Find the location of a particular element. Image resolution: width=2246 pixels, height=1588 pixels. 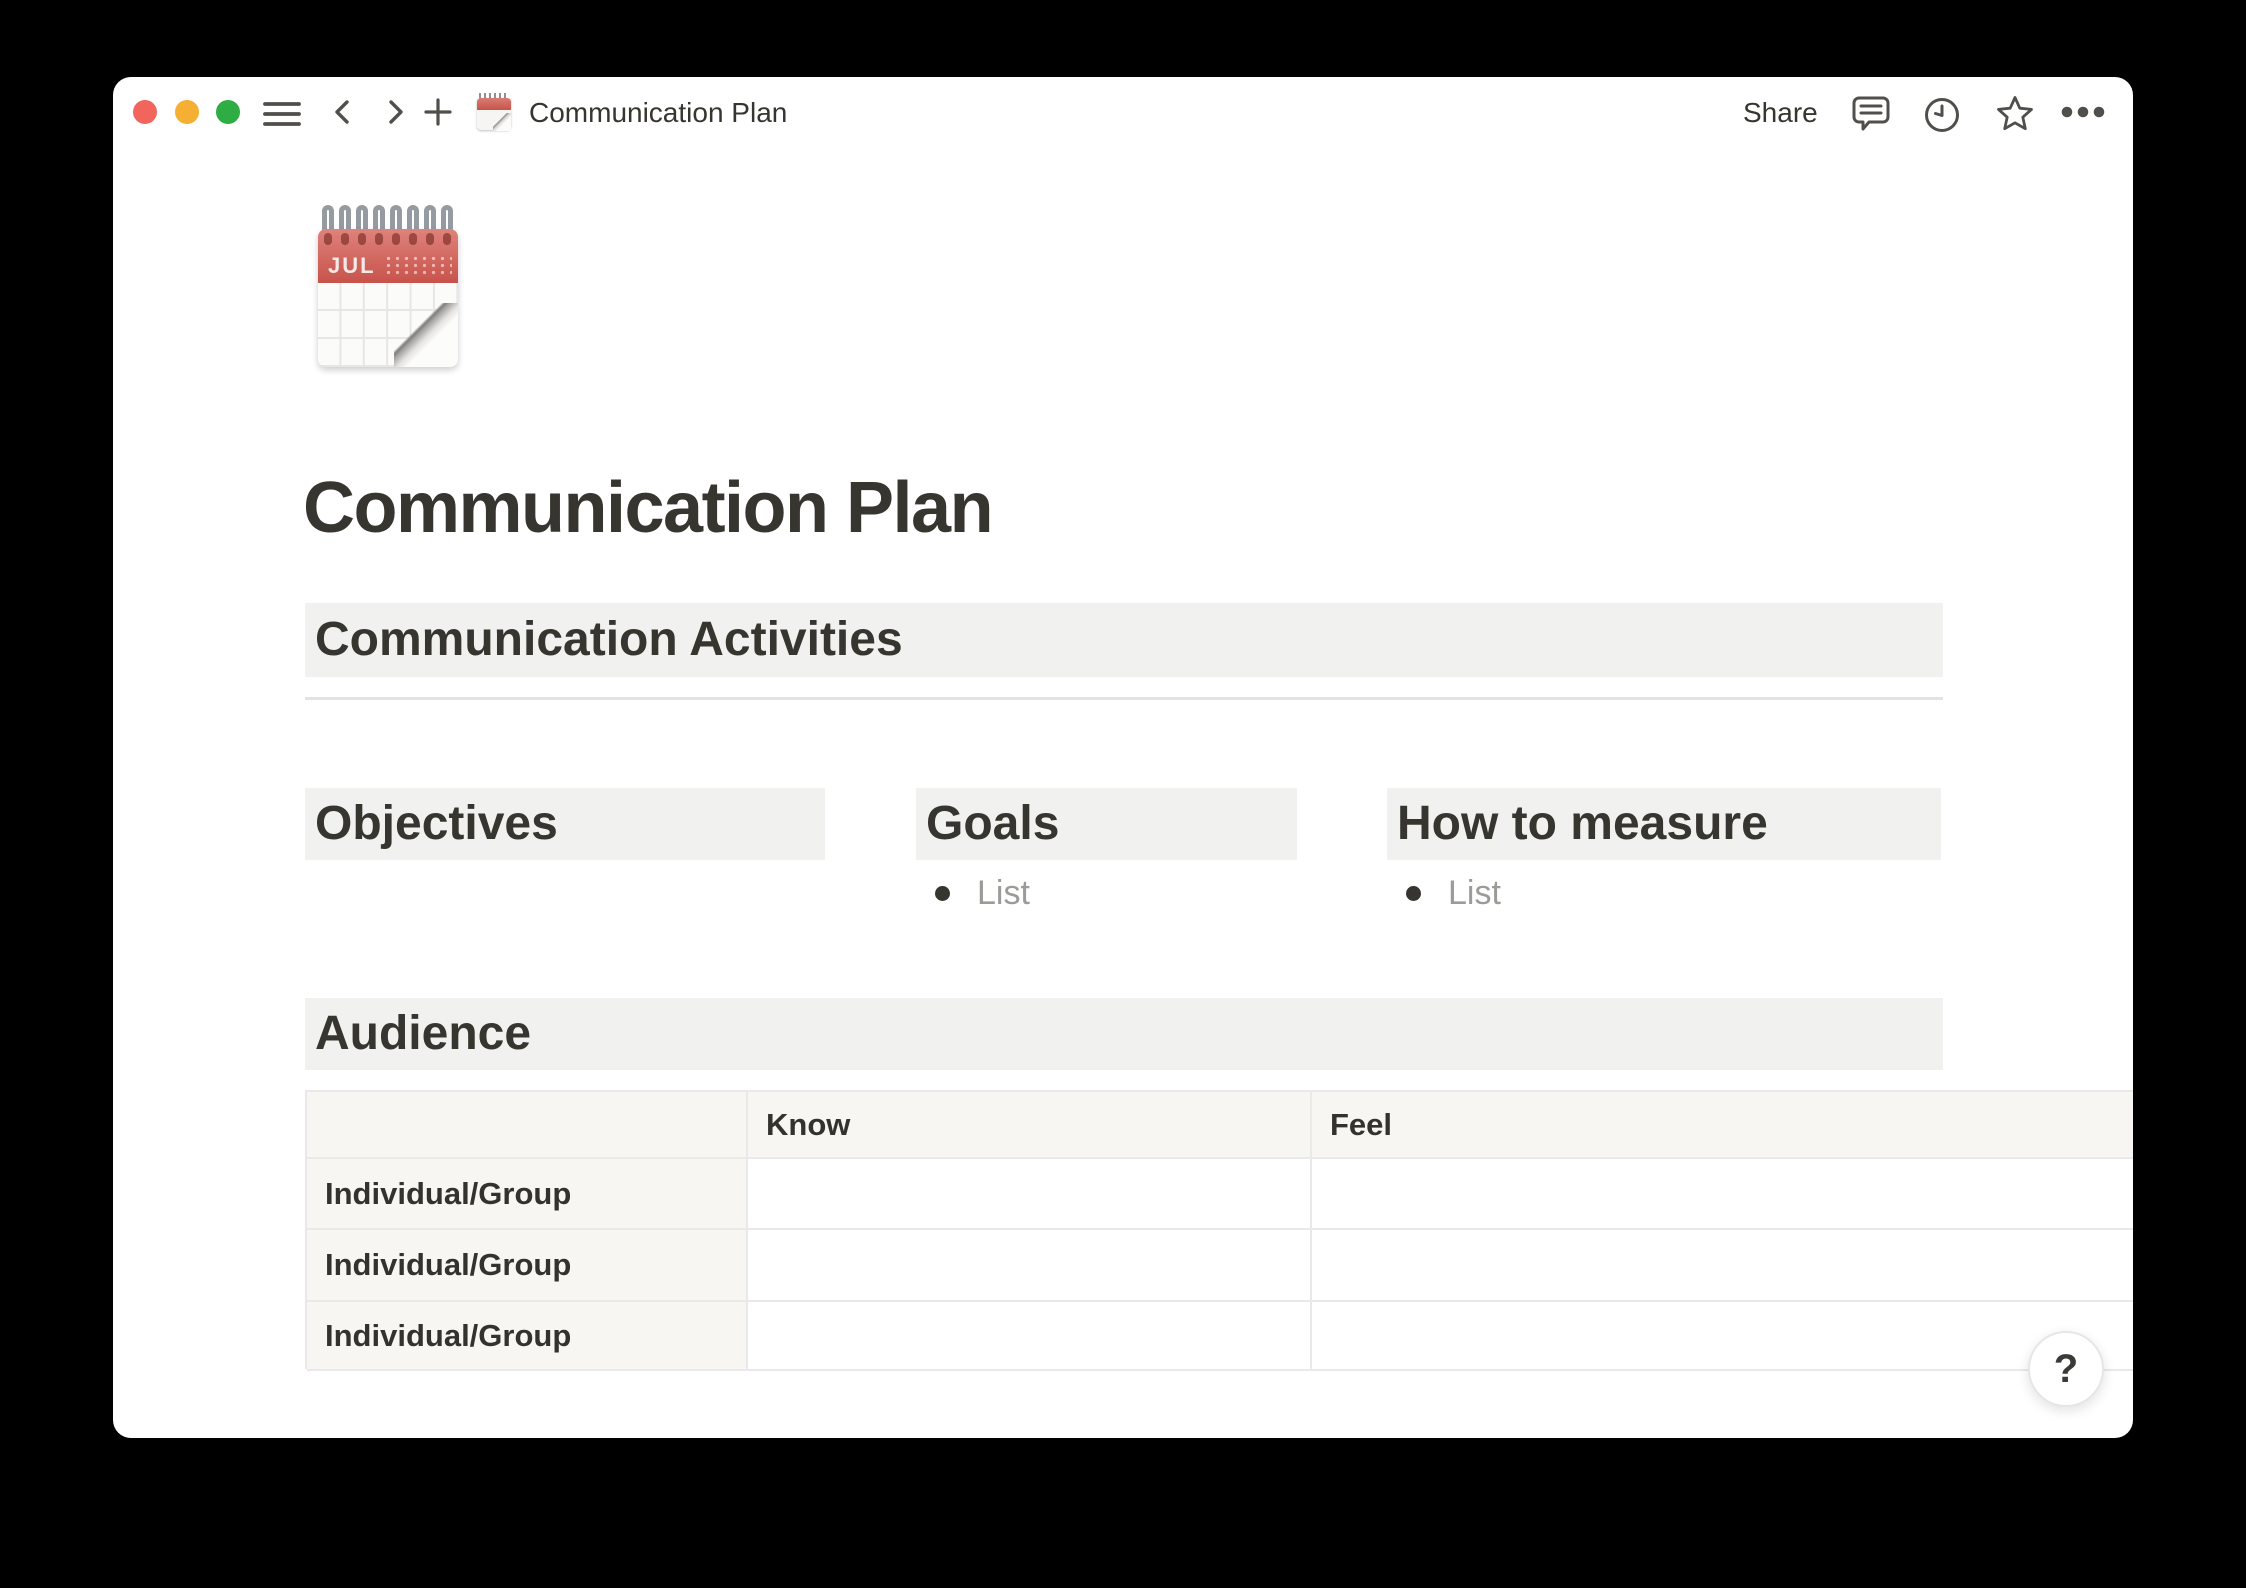

page-title: Communication Plan is located at coordinates (648, 508).